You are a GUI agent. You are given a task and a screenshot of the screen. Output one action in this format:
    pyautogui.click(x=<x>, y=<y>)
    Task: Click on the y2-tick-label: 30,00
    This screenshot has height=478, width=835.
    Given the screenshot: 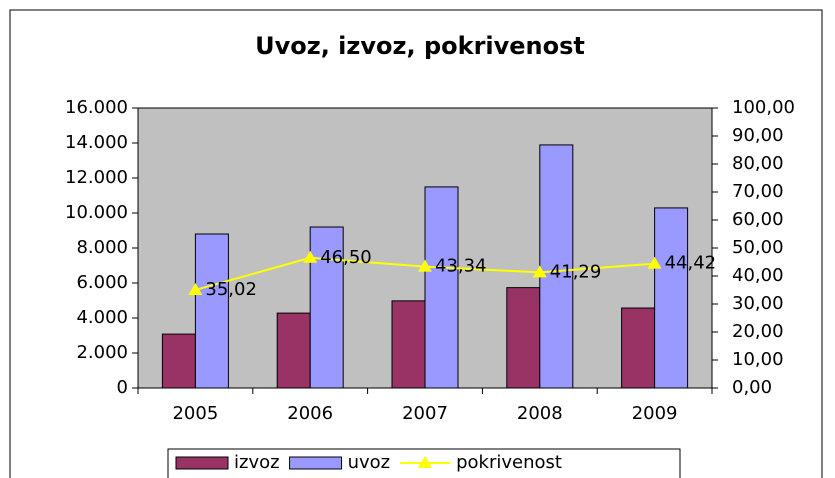 What is the action you would take?
    pyautogui.click(x=758, y=303)
    